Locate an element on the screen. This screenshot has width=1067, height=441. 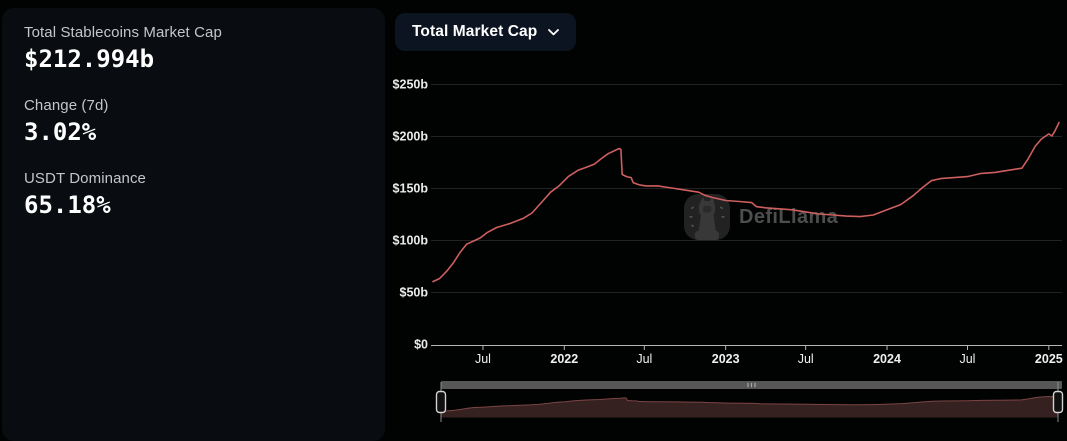
chart-type-label: Total Market Cap is located at coordinates (475, 31).